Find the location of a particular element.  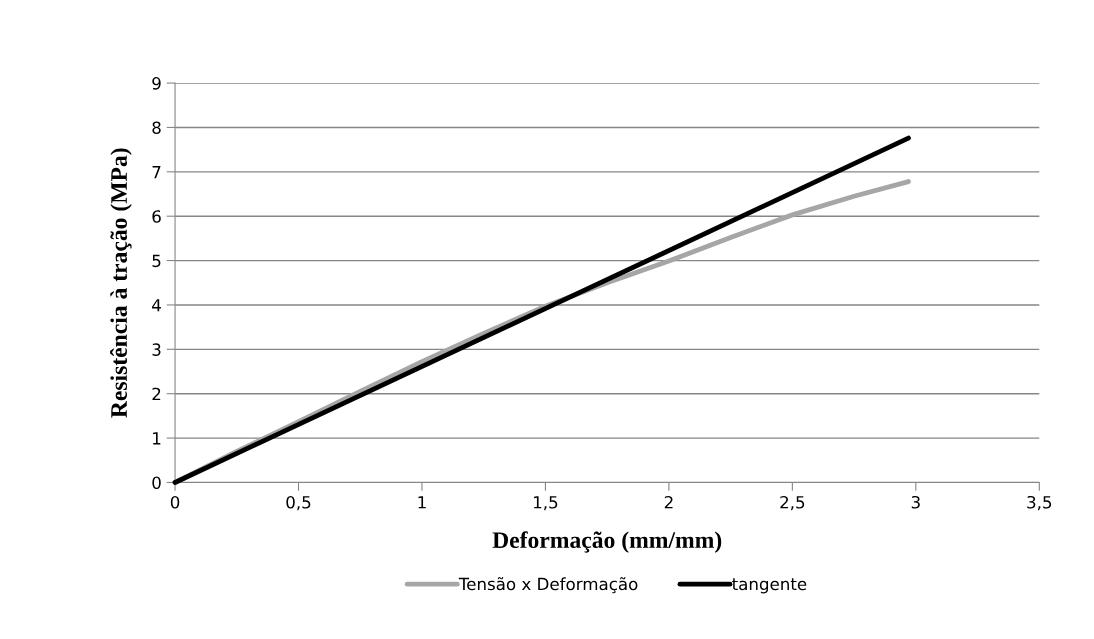

x-tick-label: 0,5 is located at coordinates (298, 503).